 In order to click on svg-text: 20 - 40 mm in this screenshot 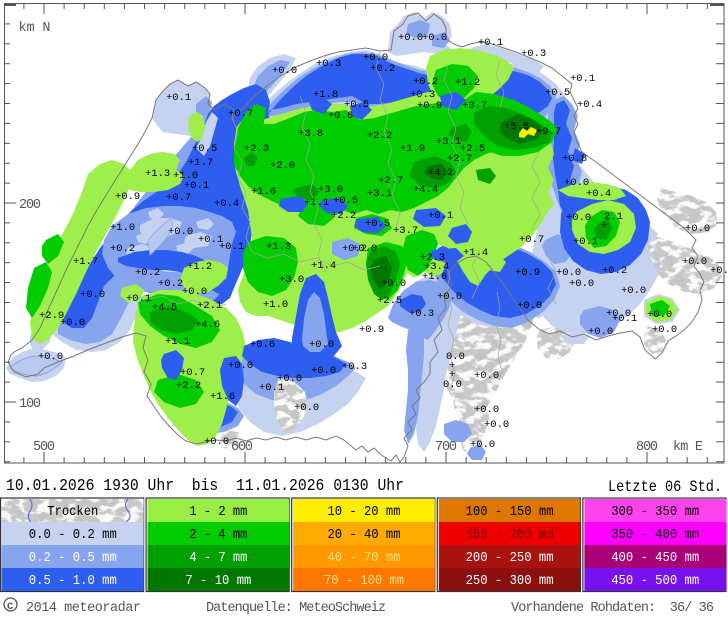, I will do `click(364, 535)`.